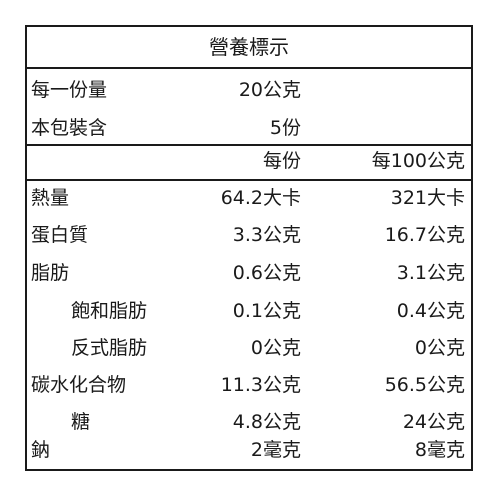 The height and width of the screenshot is (500, 500). What do you see at coordinates (69, 128) in the screenshot?
I see `servings-per-package-label: 本包裝含` at bounding box center [69, 128].